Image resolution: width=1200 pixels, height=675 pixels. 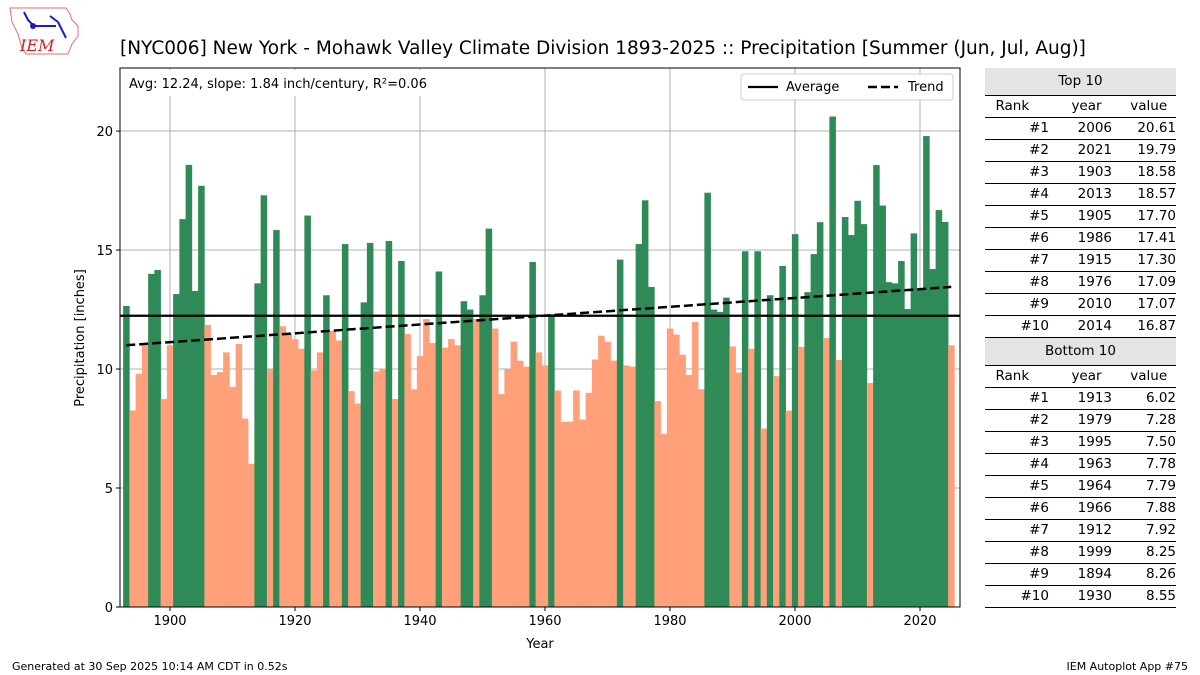 I want to click on bar-1993, so click(x=751, y=477).